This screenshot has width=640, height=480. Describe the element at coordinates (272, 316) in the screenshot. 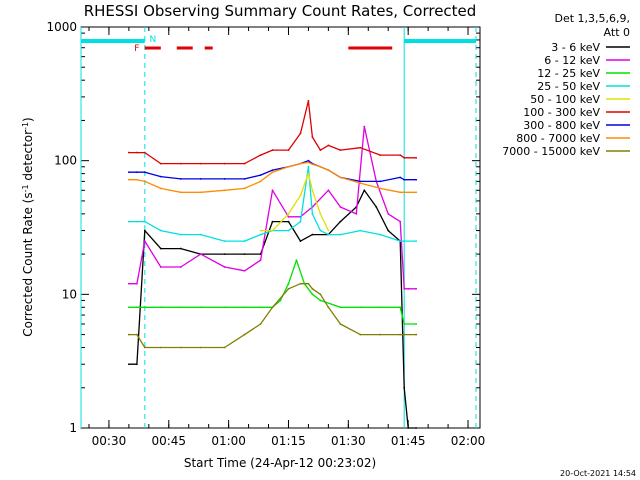

I see `series-7000to15000kev` at that location.